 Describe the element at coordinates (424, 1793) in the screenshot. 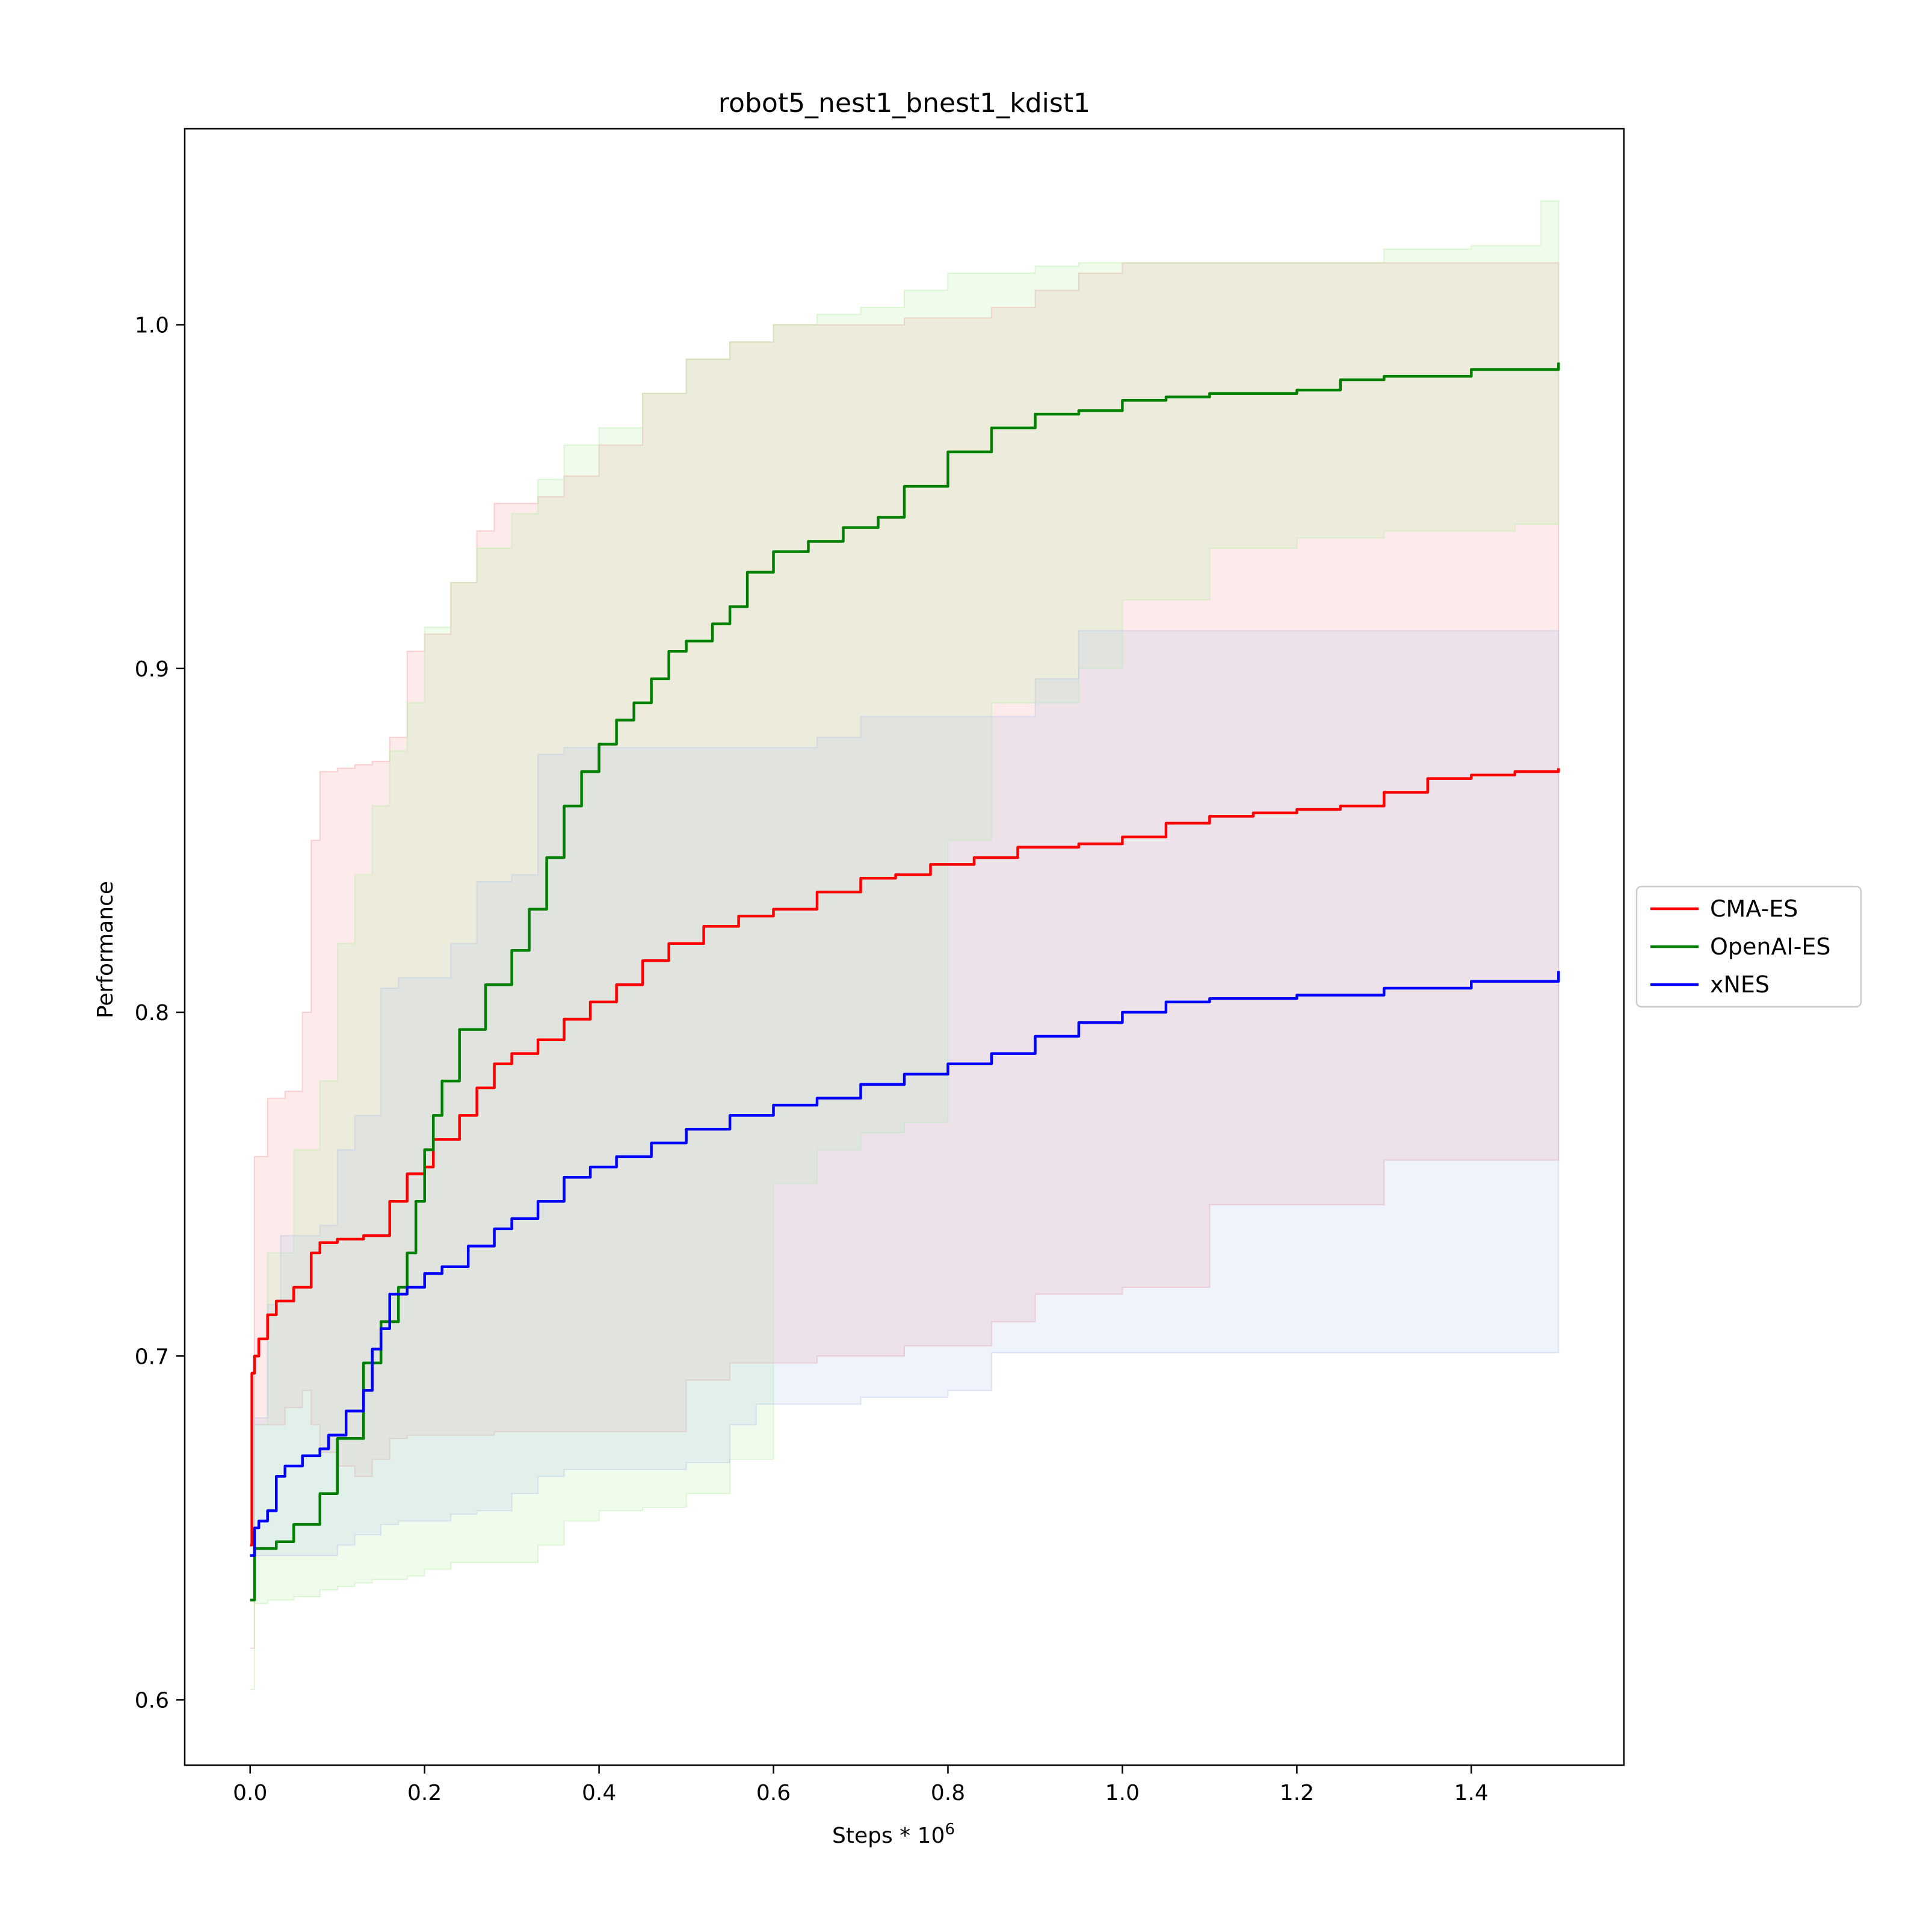

I see `x-tick-label: 0.2` at that location.